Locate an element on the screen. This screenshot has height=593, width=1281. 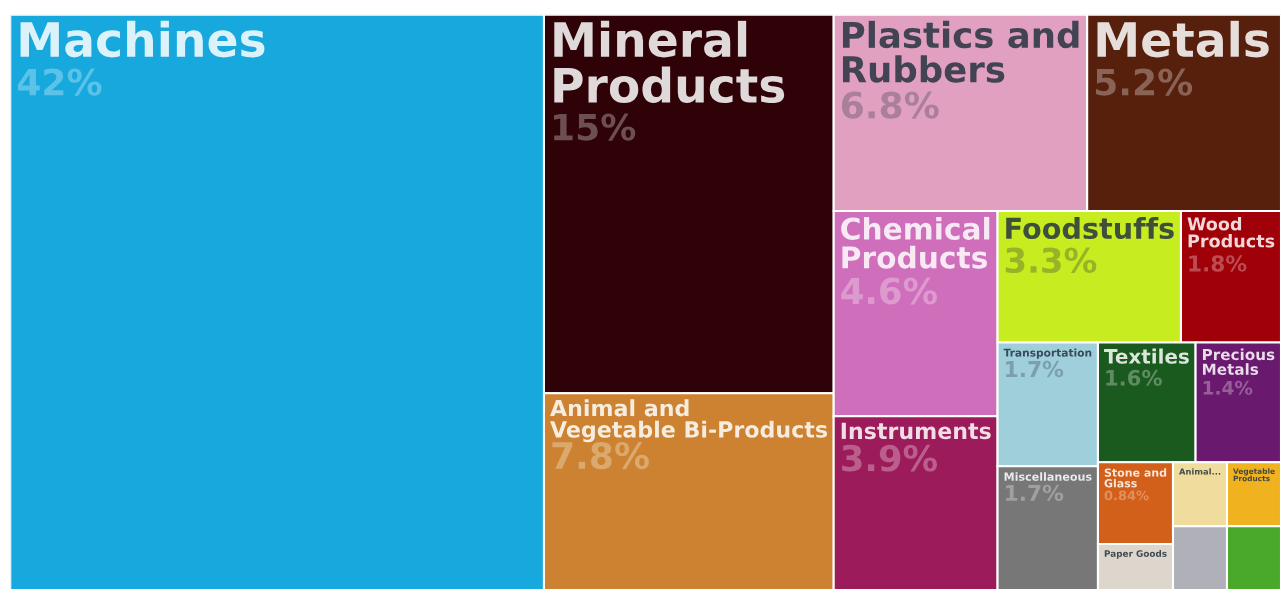
data-label: 6.8% is located at coordinates (890, 105).